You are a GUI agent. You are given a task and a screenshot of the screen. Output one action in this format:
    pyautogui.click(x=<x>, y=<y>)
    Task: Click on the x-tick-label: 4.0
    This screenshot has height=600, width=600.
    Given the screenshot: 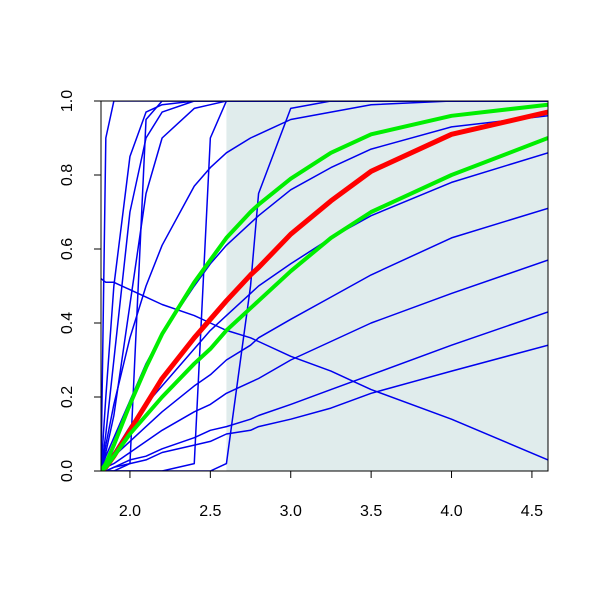 What is the action you would take?
    pyautogui.click(x=451, y=511)
    